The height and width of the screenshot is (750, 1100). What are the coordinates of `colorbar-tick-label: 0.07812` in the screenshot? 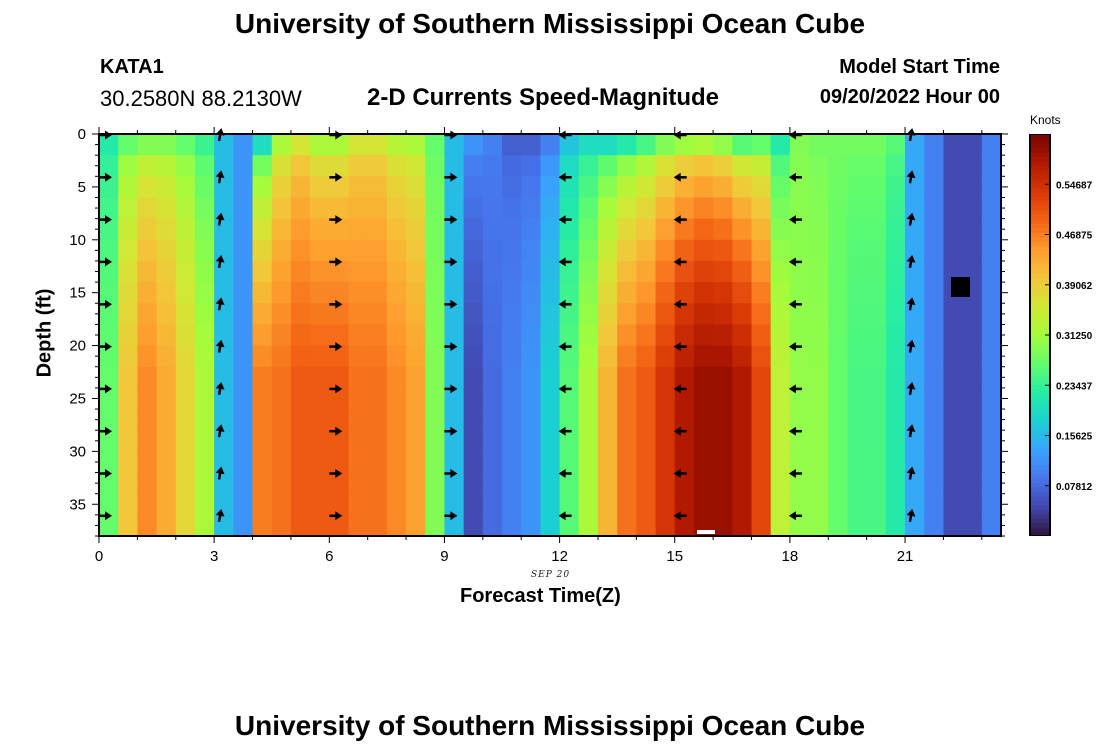 It's located at (1074, 487).